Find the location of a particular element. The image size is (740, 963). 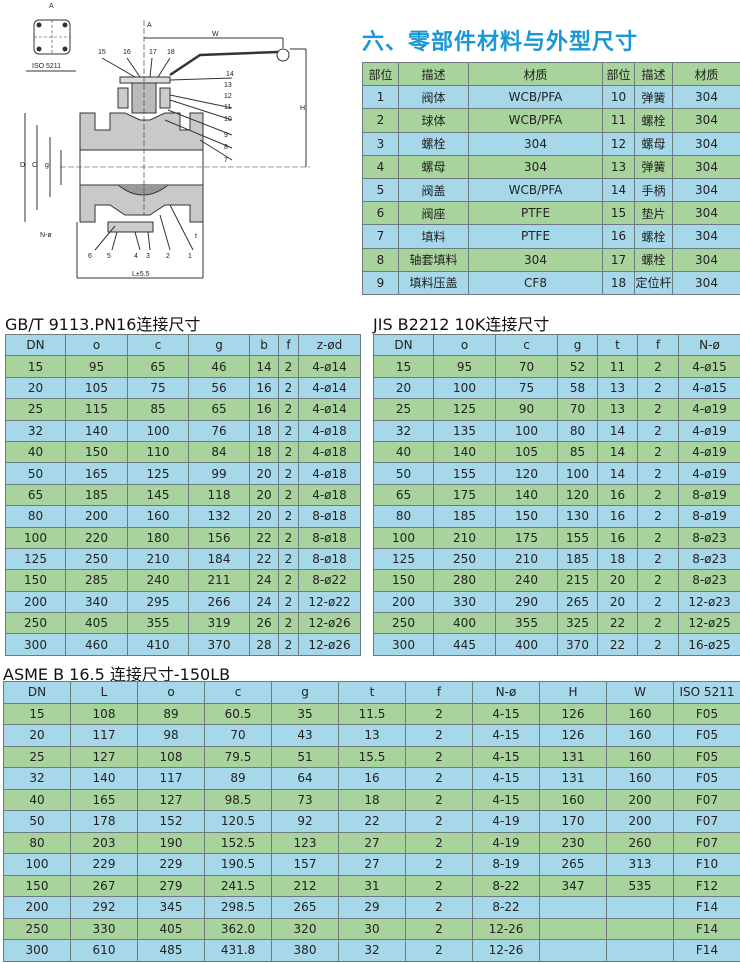

table-cell: F10 is located at coordinates (706, 864).